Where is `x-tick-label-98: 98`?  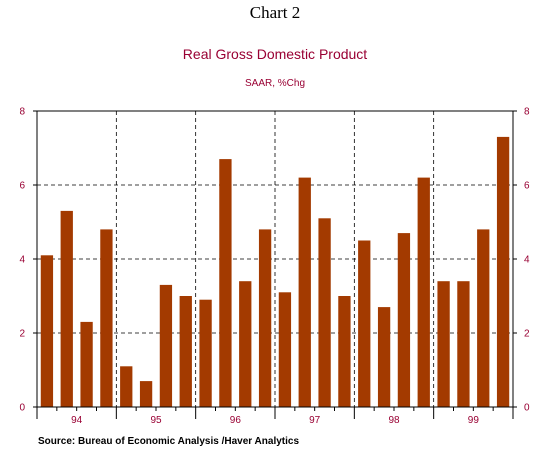
x-tick-label-98: 98 is located at coordinates (394, 420).